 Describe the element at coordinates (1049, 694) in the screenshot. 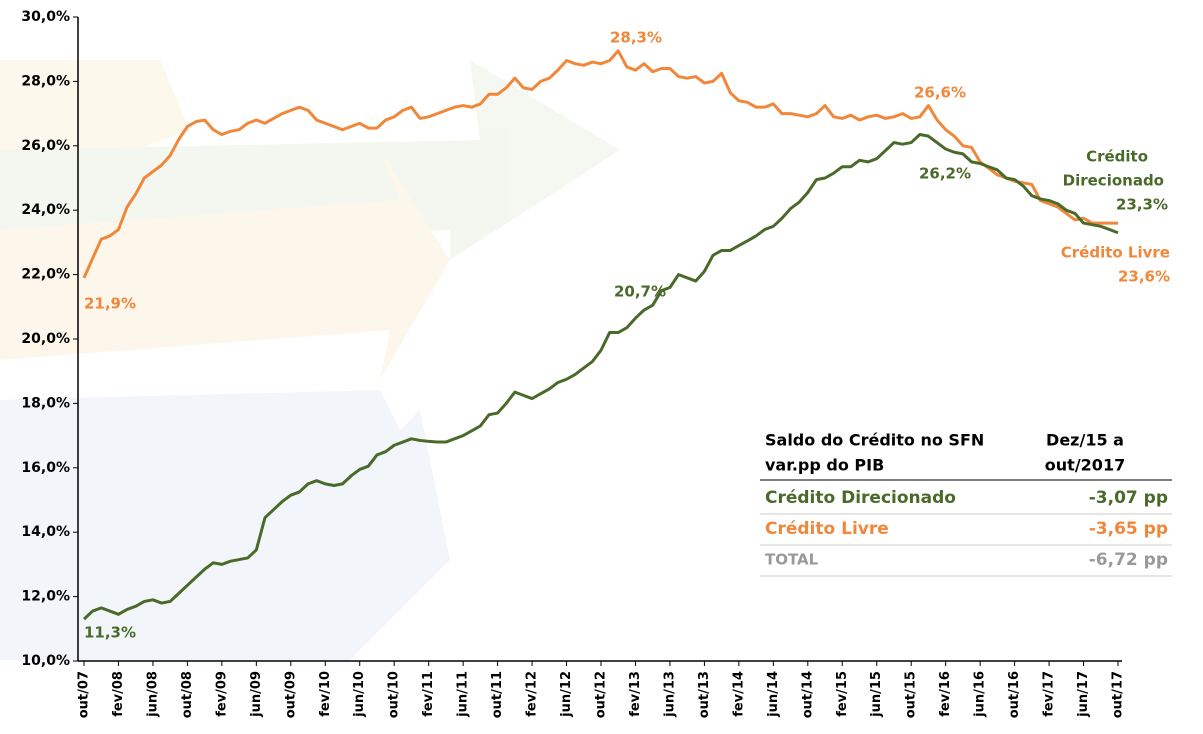

I see `x-tick-label: fev/17` at that location.